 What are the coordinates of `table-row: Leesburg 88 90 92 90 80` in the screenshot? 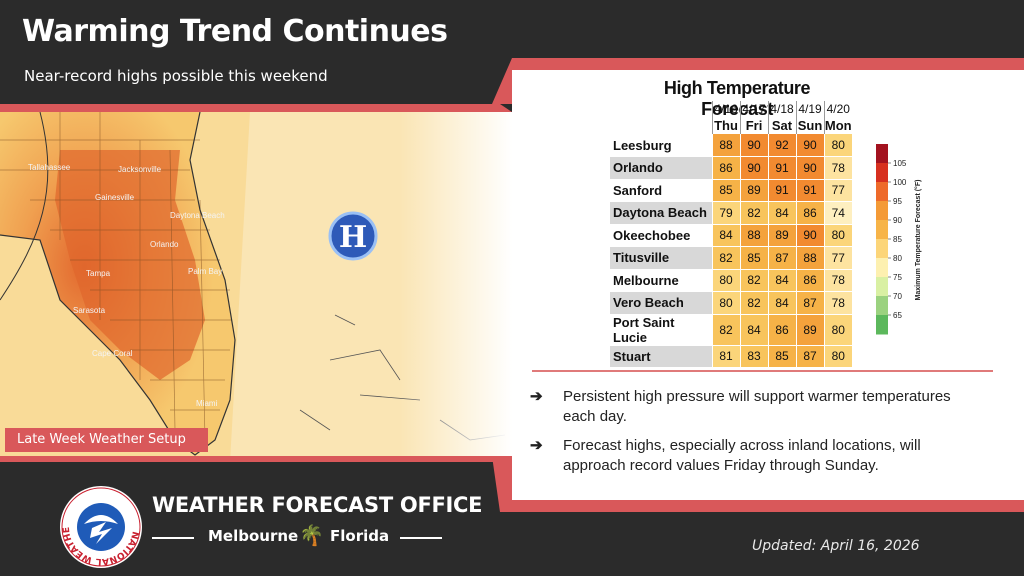 It's located at (731, 145).